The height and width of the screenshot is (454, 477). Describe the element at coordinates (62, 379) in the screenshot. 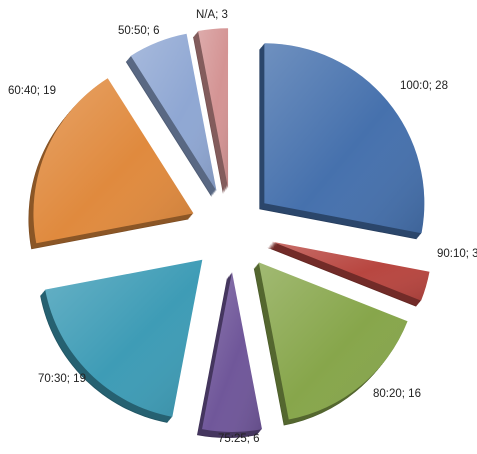

I see `data-label-70-30: 70:30; 19` at that location.